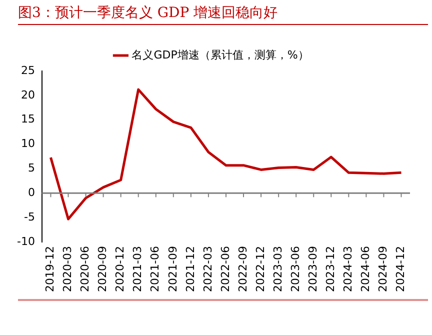 The height and width of the screenshot is (335, 432). Describe the element at coordinates (190, 269) in the screenshot. I see `x-tick-label: 2021-12` at that location.